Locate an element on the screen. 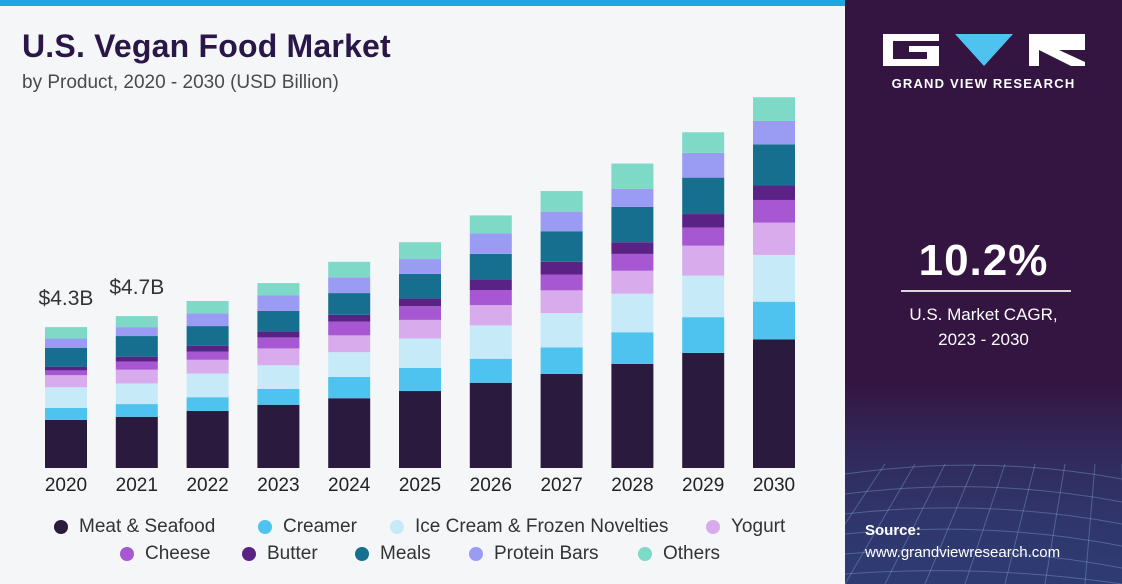 The height and width of the screenshot is (584, 1122). legend-swatch-yogurt is located at coordinates (713, 527).